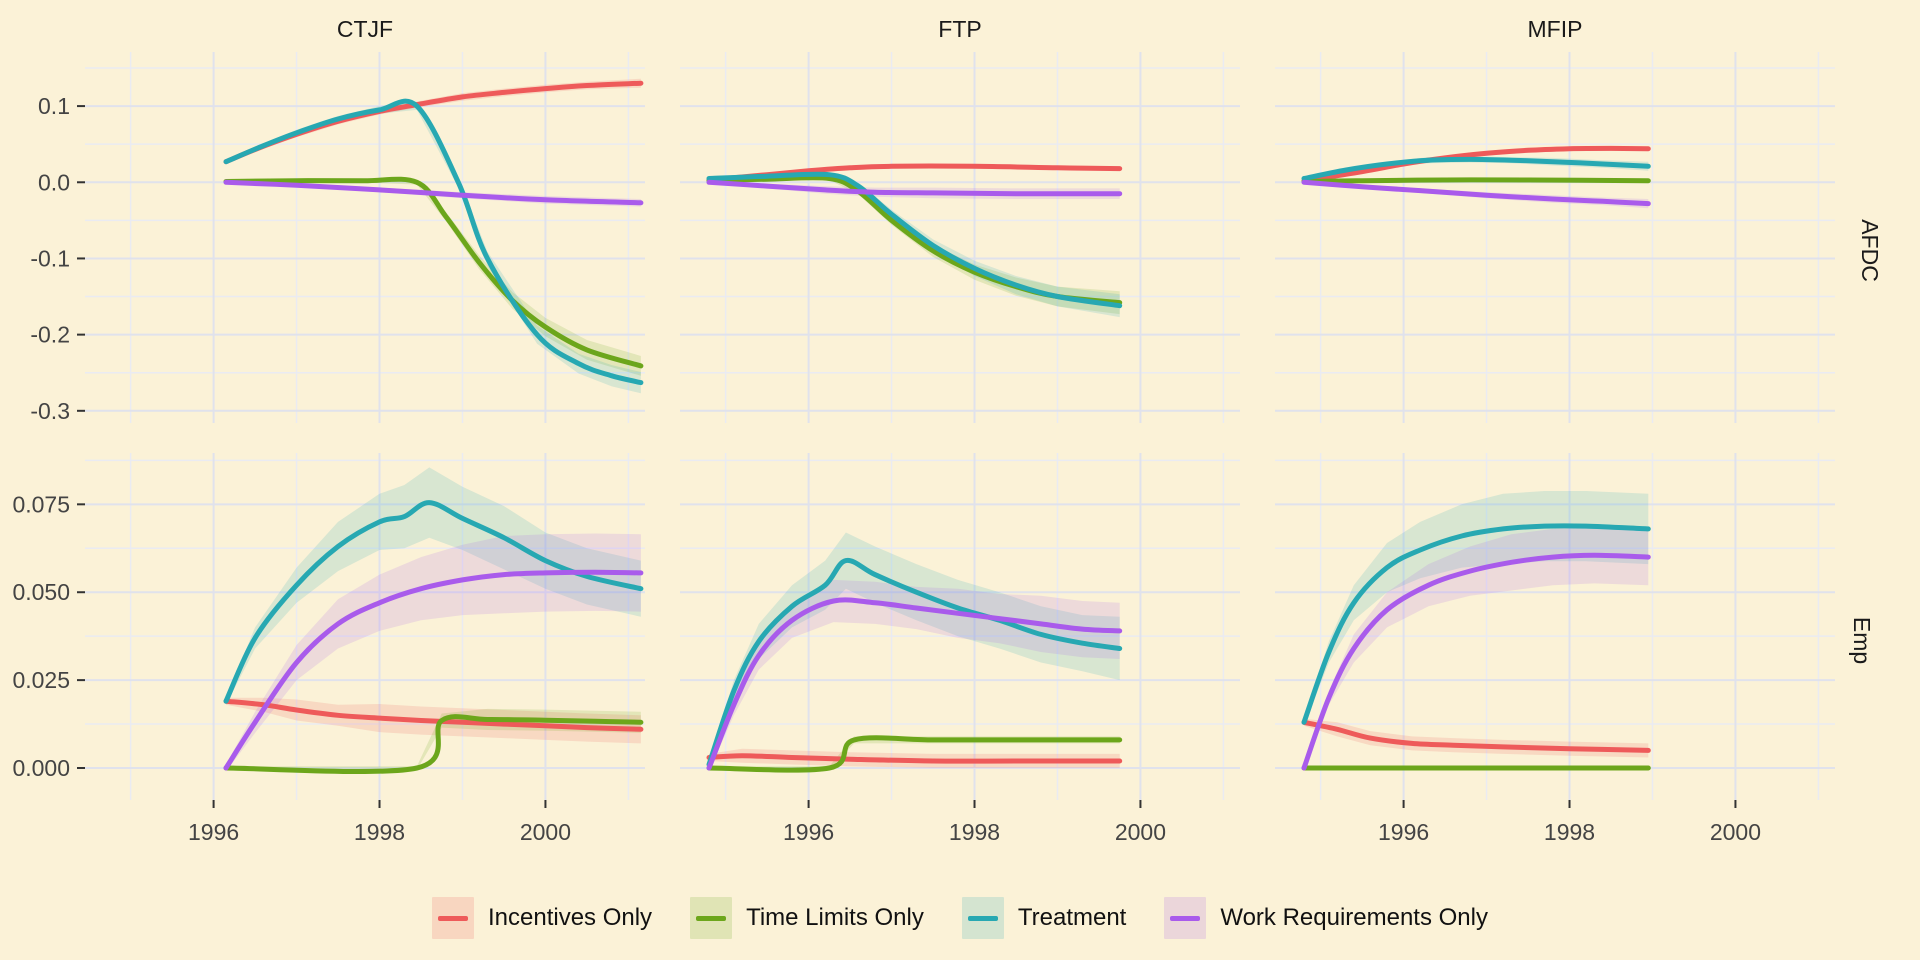 The height and width of the screenshot is (960, 1920). Describe the element at coordinates (41, 768) in the screenshot. I see `y-tick-label: 0.000` at that location.